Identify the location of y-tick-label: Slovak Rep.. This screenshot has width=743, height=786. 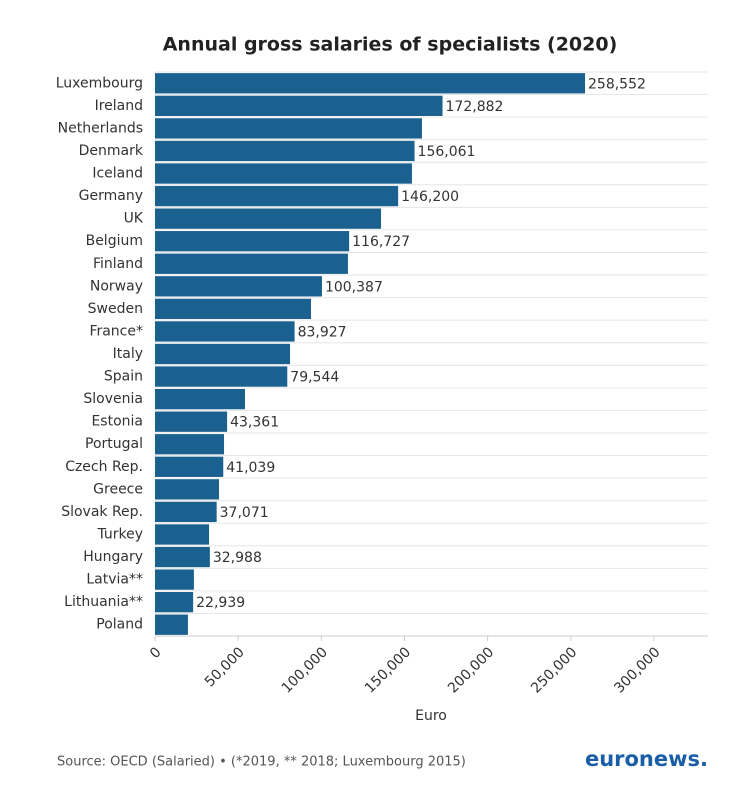
(102, 512).